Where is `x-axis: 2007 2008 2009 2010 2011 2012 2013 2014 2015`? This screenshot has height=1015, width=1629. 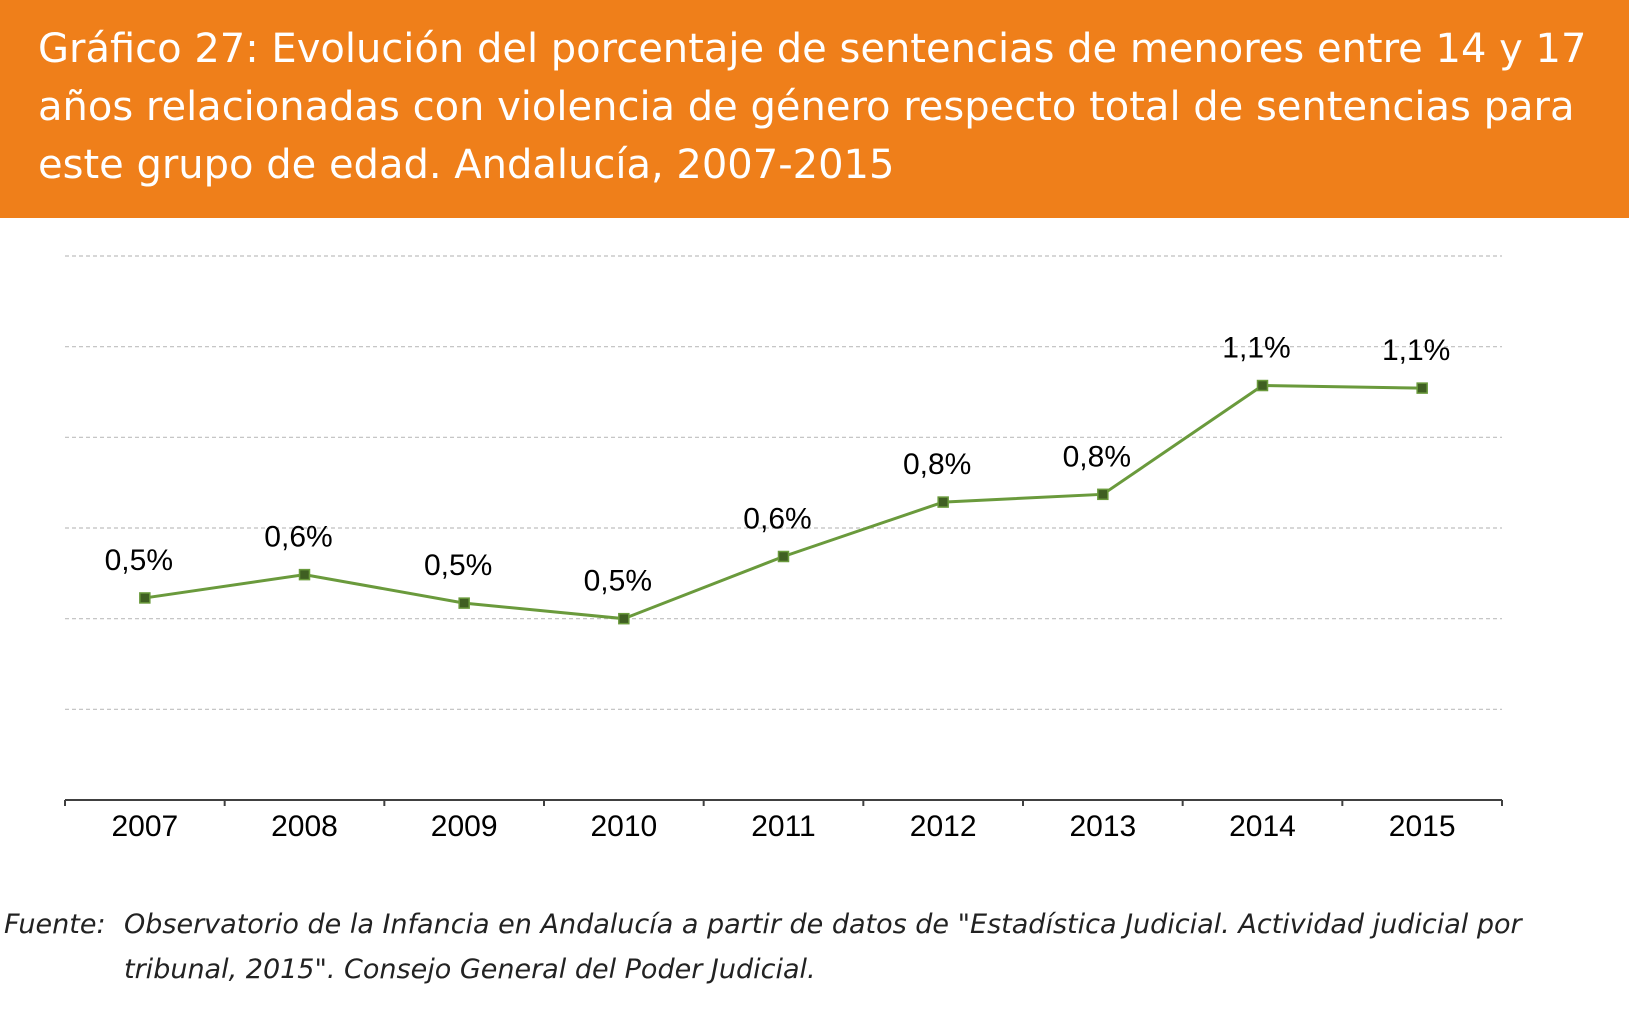 x-axis: 2007 2008 2009 2010 2011 2012 2013 2014 2015 is located at coordinates (783, 821).